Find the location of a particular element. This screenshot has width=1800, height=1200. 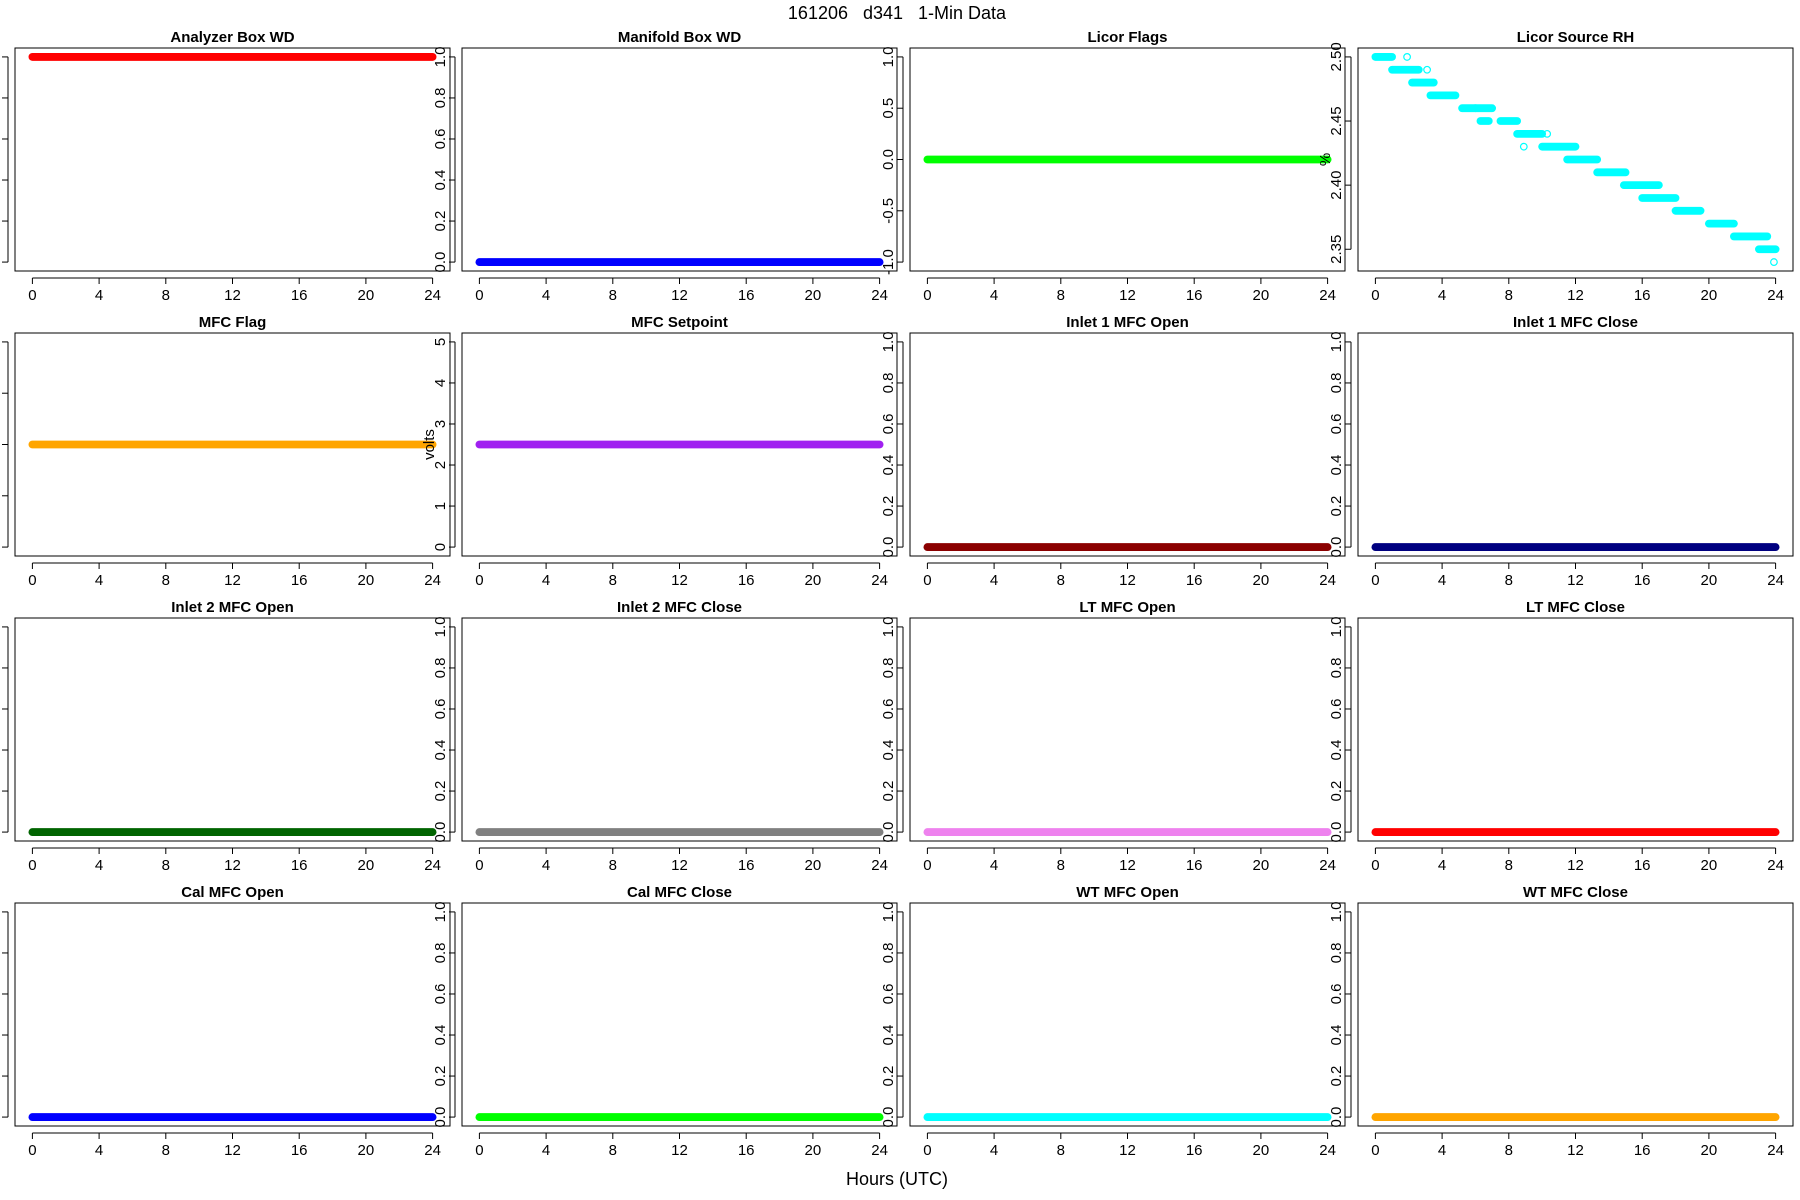

y-tick-label: 0 is located at coordinates (440, 547).